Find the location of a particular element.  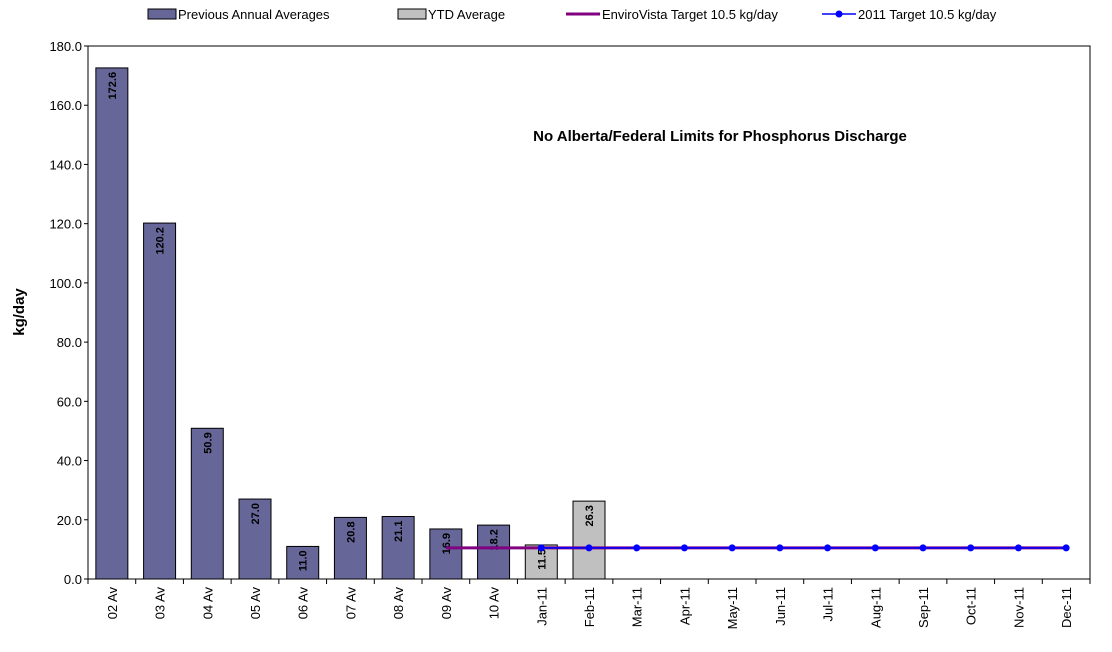

y-tick-label: 140.0 is located at coordinates (65, 164).